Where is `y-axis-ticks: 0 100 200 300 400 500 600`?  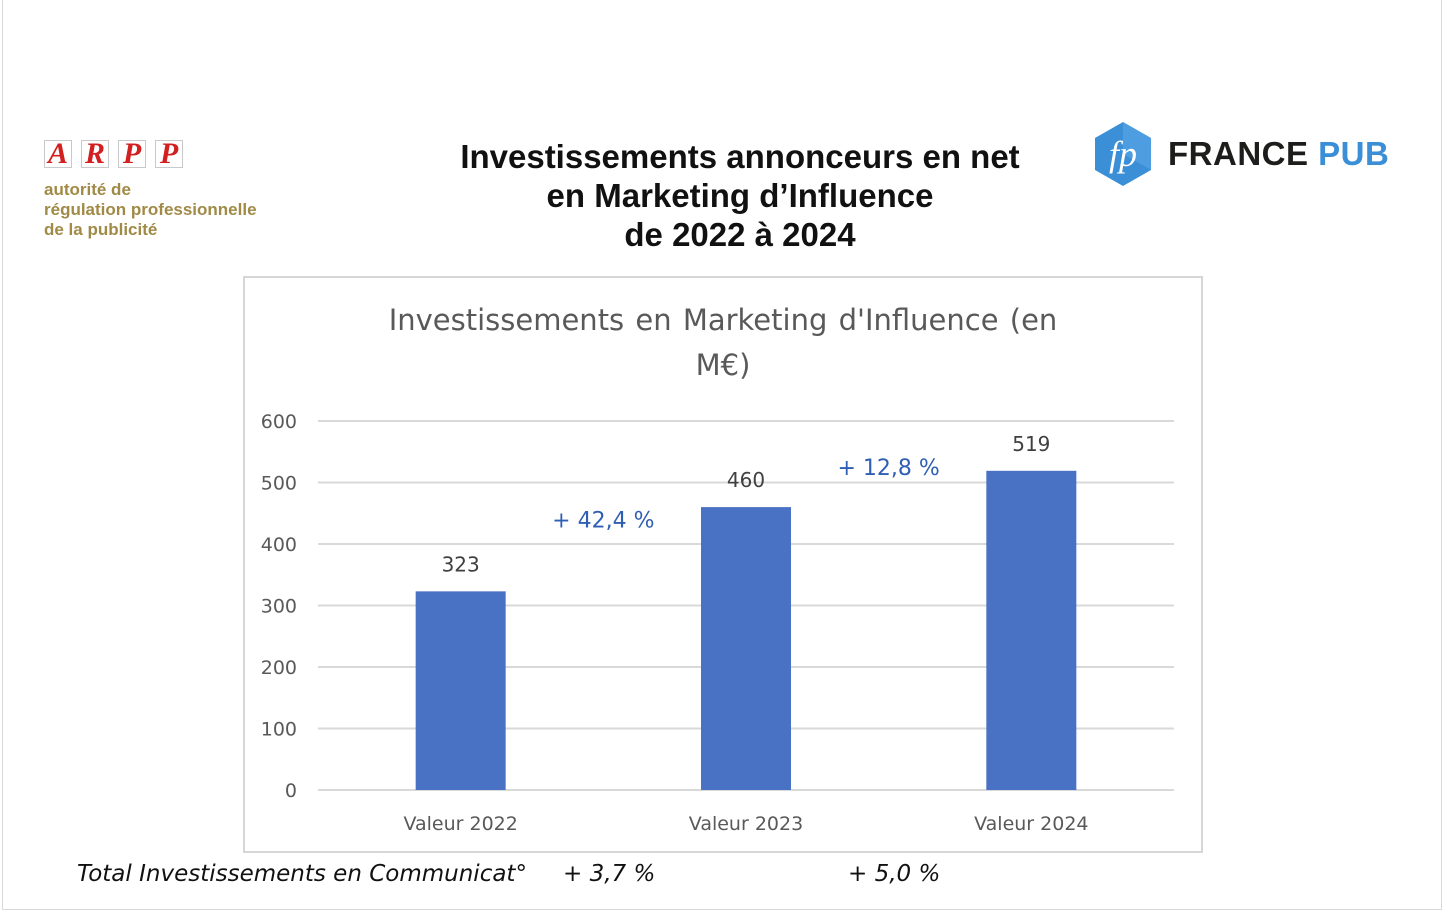
y-axis-ticks: 0 100 200 300 400 500 600 is located at coordinates (279, 606).